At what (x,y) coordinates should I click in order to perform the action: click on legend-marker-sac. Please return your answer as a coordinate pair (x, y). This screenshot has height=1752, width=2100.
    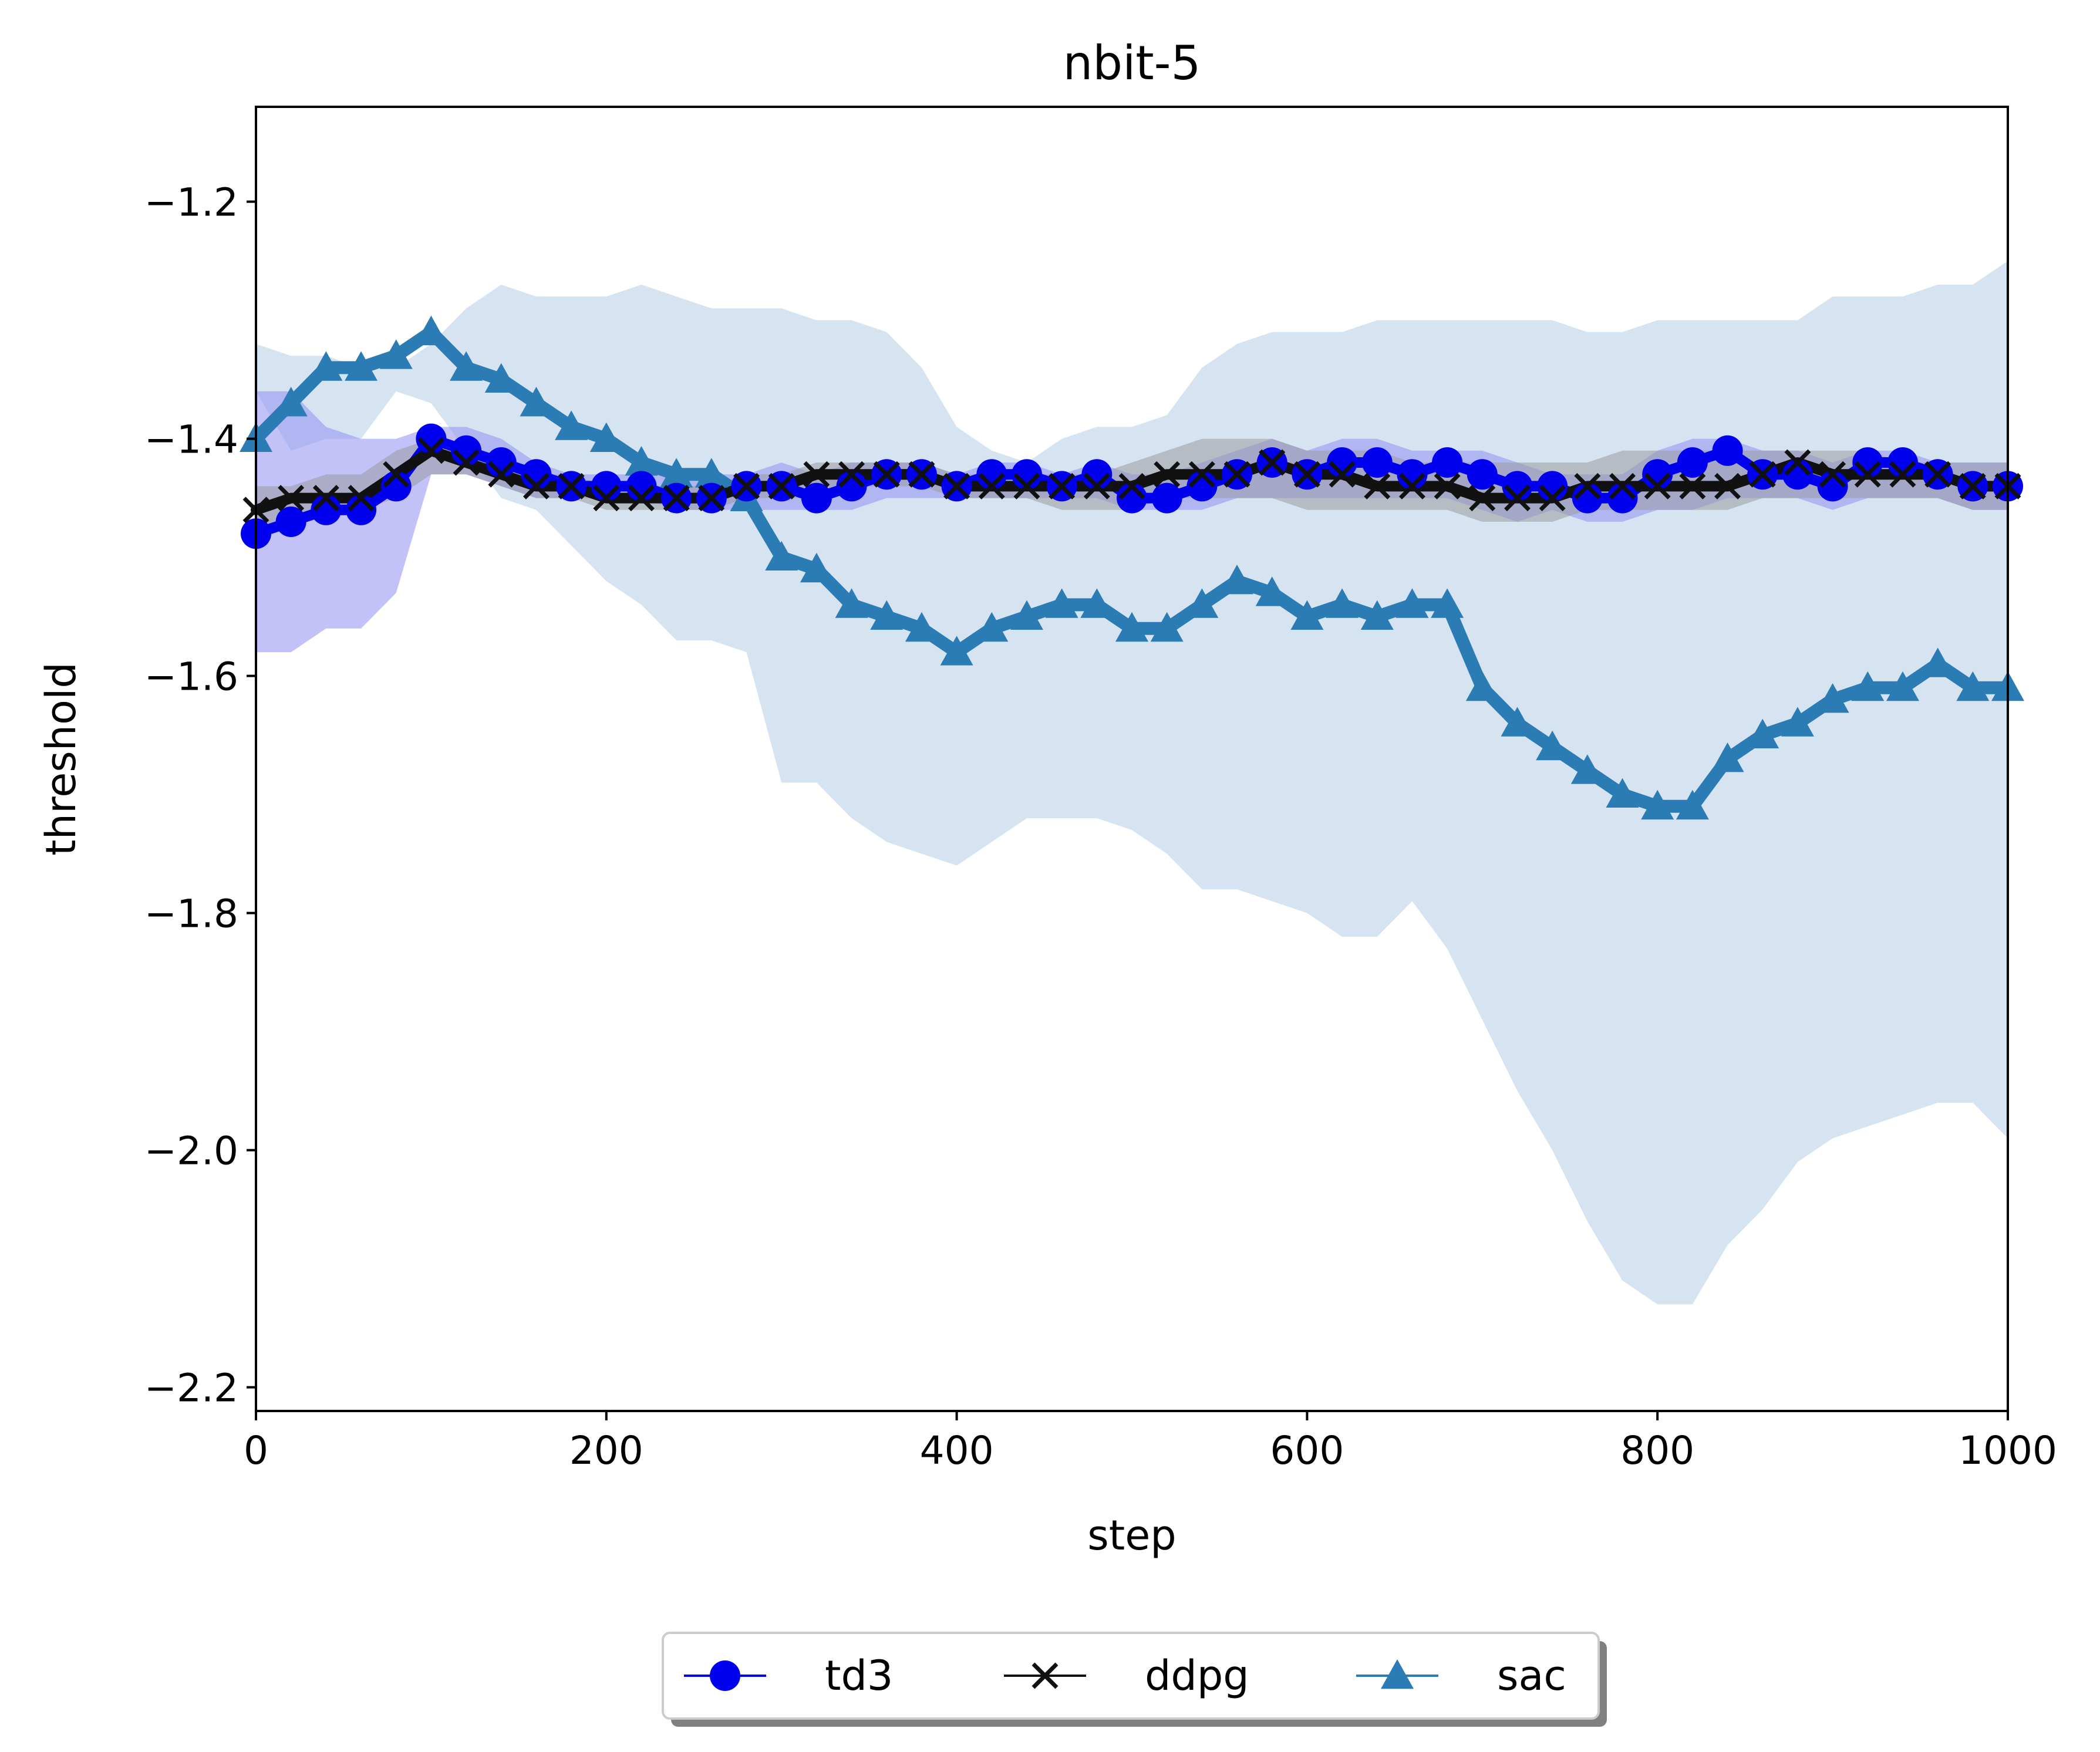
    Looking at the image, I should click on (1397, 1674).